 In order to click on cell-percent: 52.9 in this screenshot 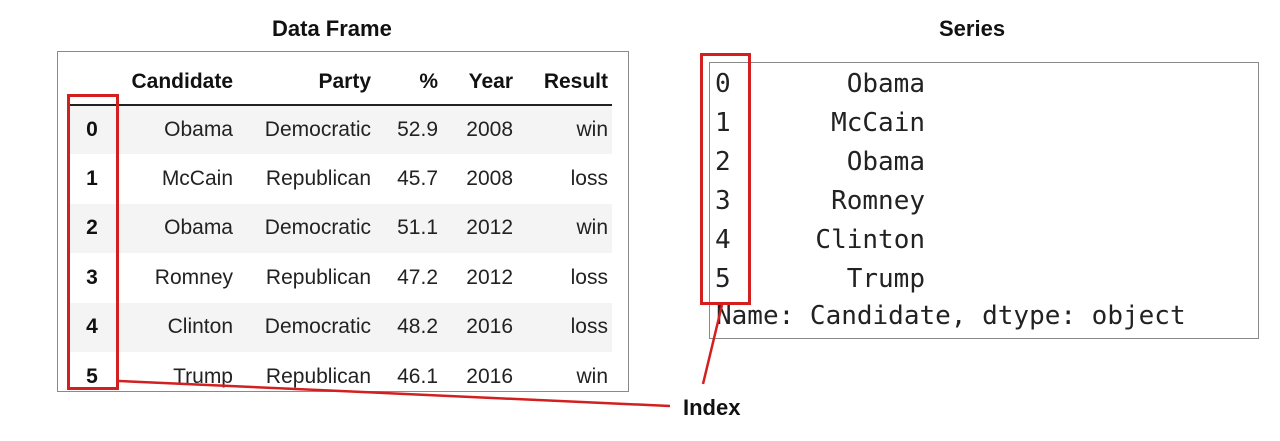, I will do `click(417, 130)`.